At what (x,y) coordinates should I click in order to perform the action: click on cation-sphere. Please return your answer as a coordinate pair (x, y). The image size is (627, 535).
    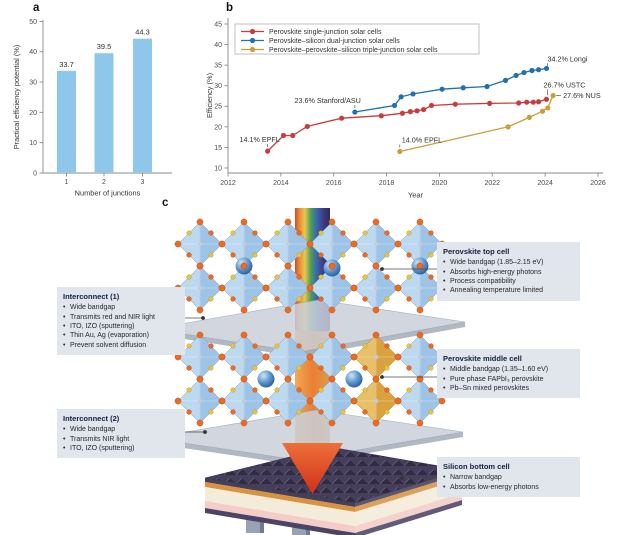
    Looking at the image, I should click on (266, 379).